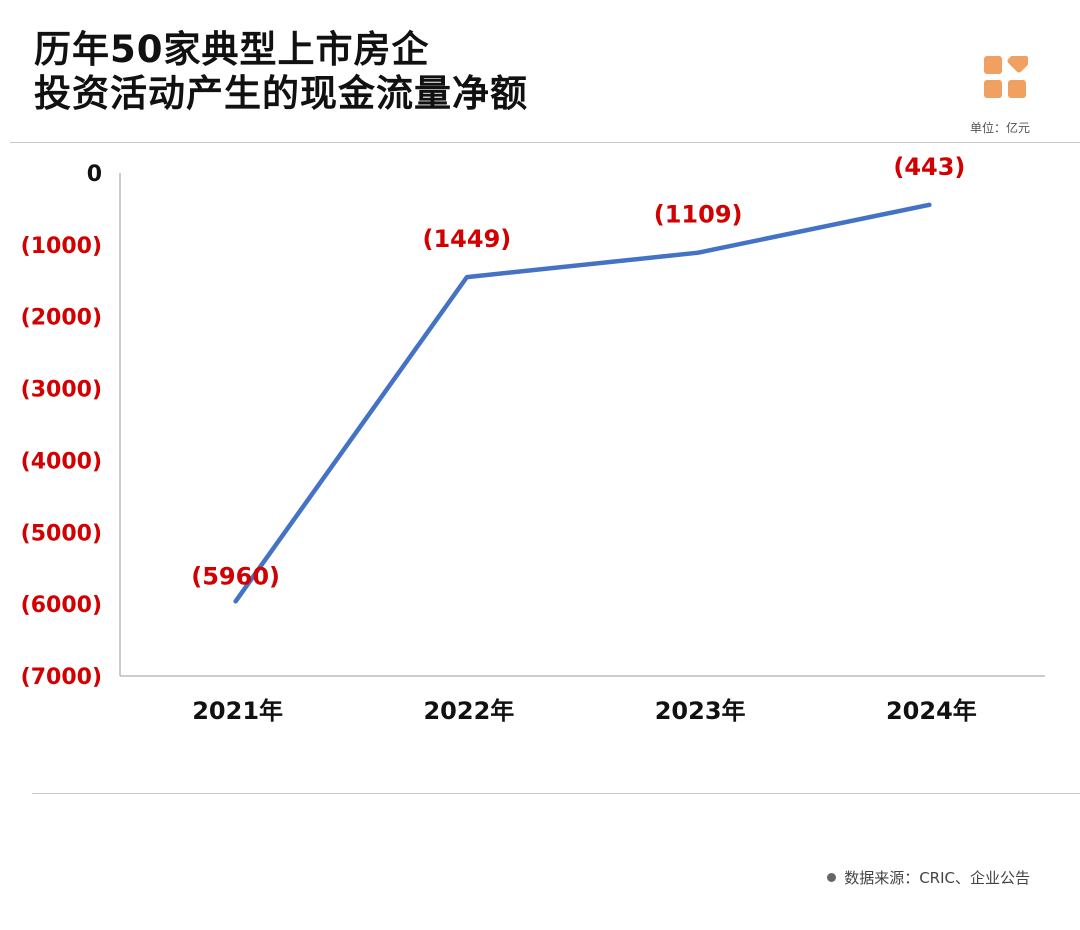 The height and width of the screenshot is (930, 1080). I want to click on title-line-1: 历年50家典型上市房企, so click(232, 49).